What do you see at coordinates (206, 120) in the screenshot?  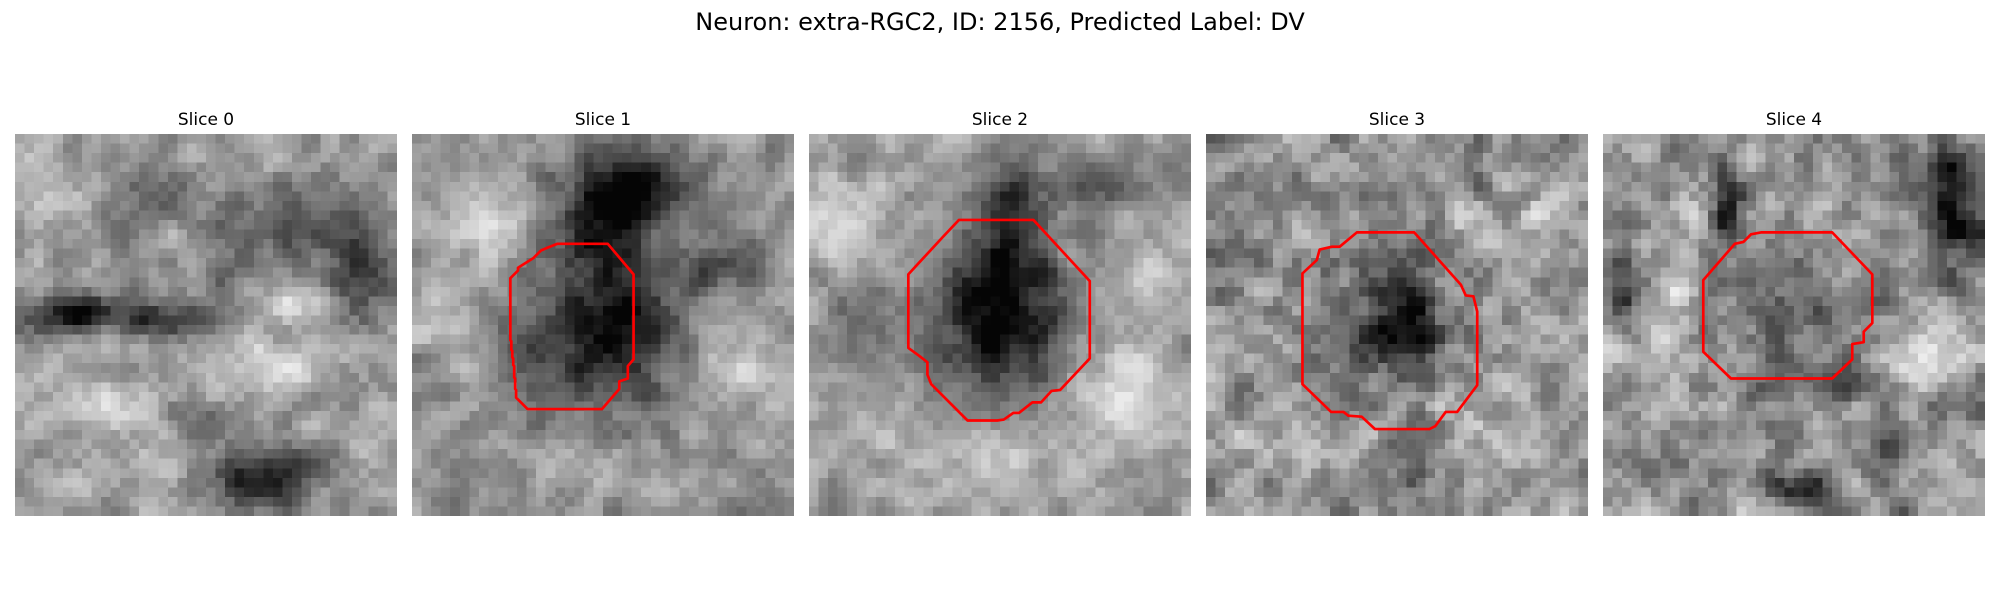 I see `slice-title-0: Slice 0` at bounding box center [206, 120].